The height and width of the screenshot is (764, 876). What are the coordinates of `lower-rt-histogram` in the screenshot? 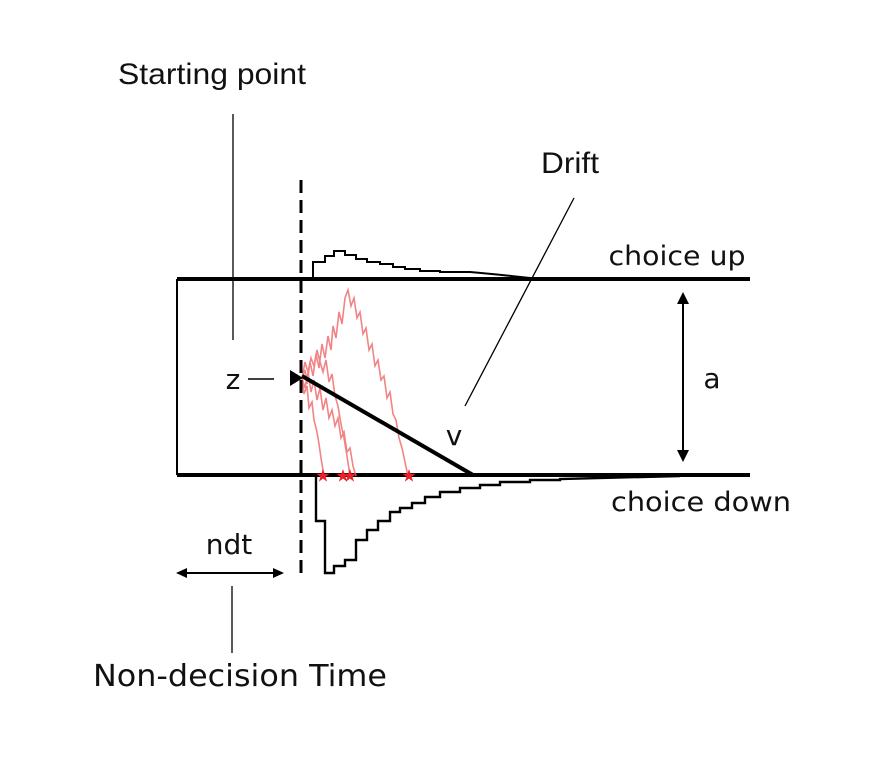 It's located at (497, 524).